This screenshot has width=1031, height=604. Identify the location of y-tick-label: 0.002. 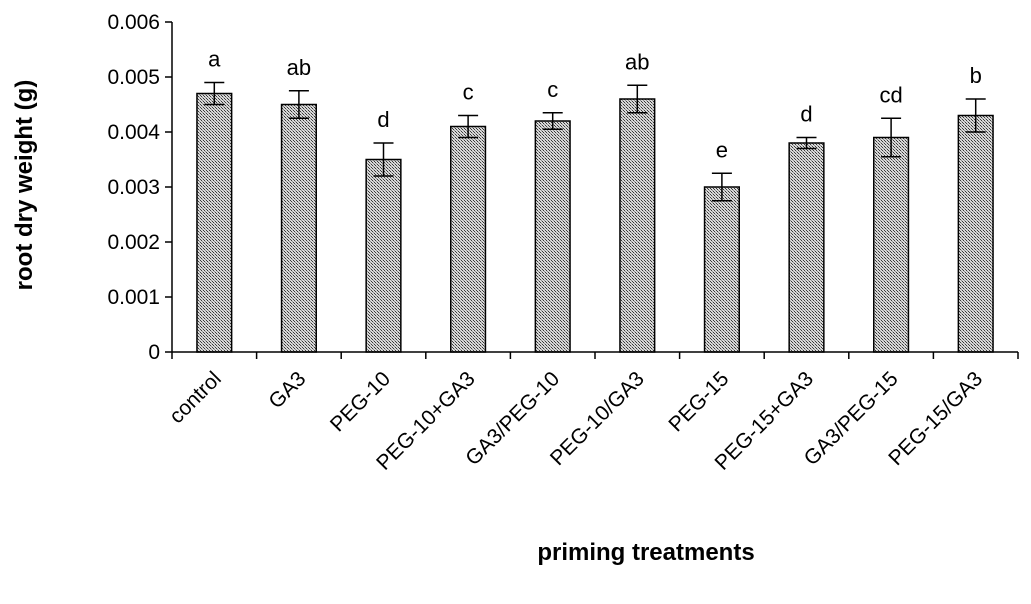
(133, 242).